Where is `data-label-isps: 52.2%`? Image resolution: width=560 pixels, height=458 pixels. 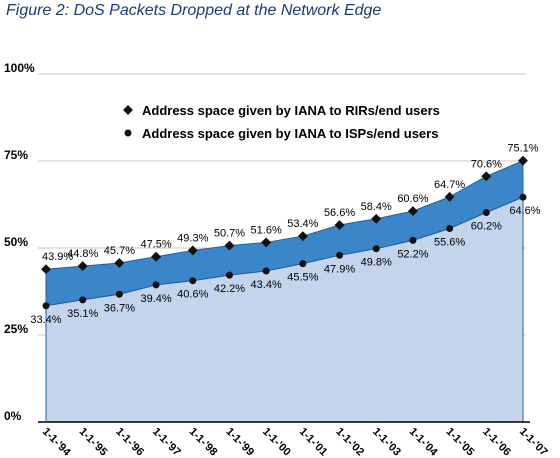 data-label-isps: 52.2% is located at coordinates (412, 254).